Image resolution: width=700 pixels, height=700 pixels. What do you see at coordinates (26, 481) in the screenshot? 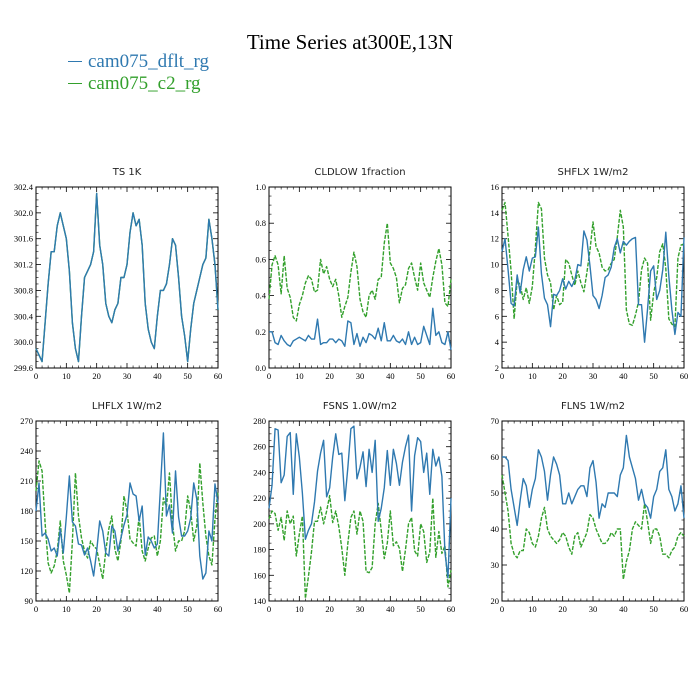
I see `y-tick-label: 210` at bounding box center [26, 481].